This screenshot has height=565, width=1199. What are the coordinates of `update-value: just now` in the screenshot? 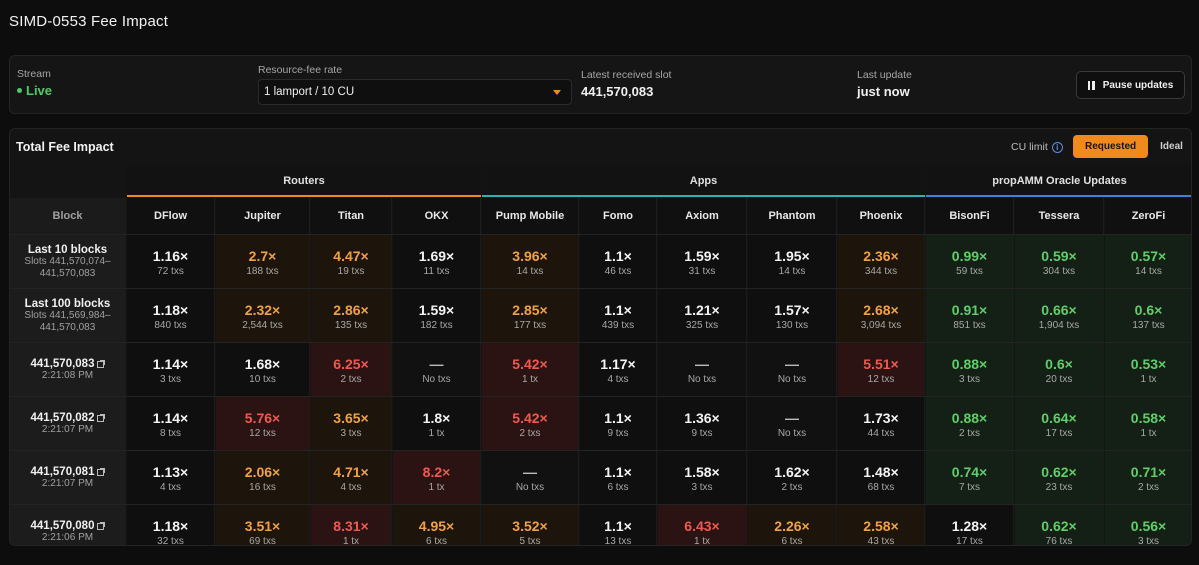 It's located at (883, 91).